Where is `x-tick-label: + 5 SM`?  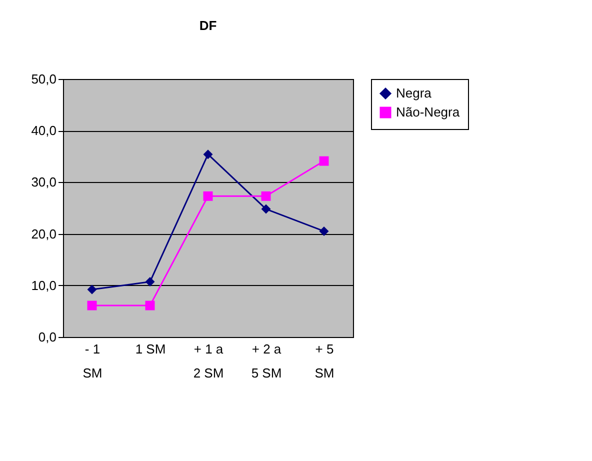 x-tick-label: + 5 SM is located at coordinates (324, 361).